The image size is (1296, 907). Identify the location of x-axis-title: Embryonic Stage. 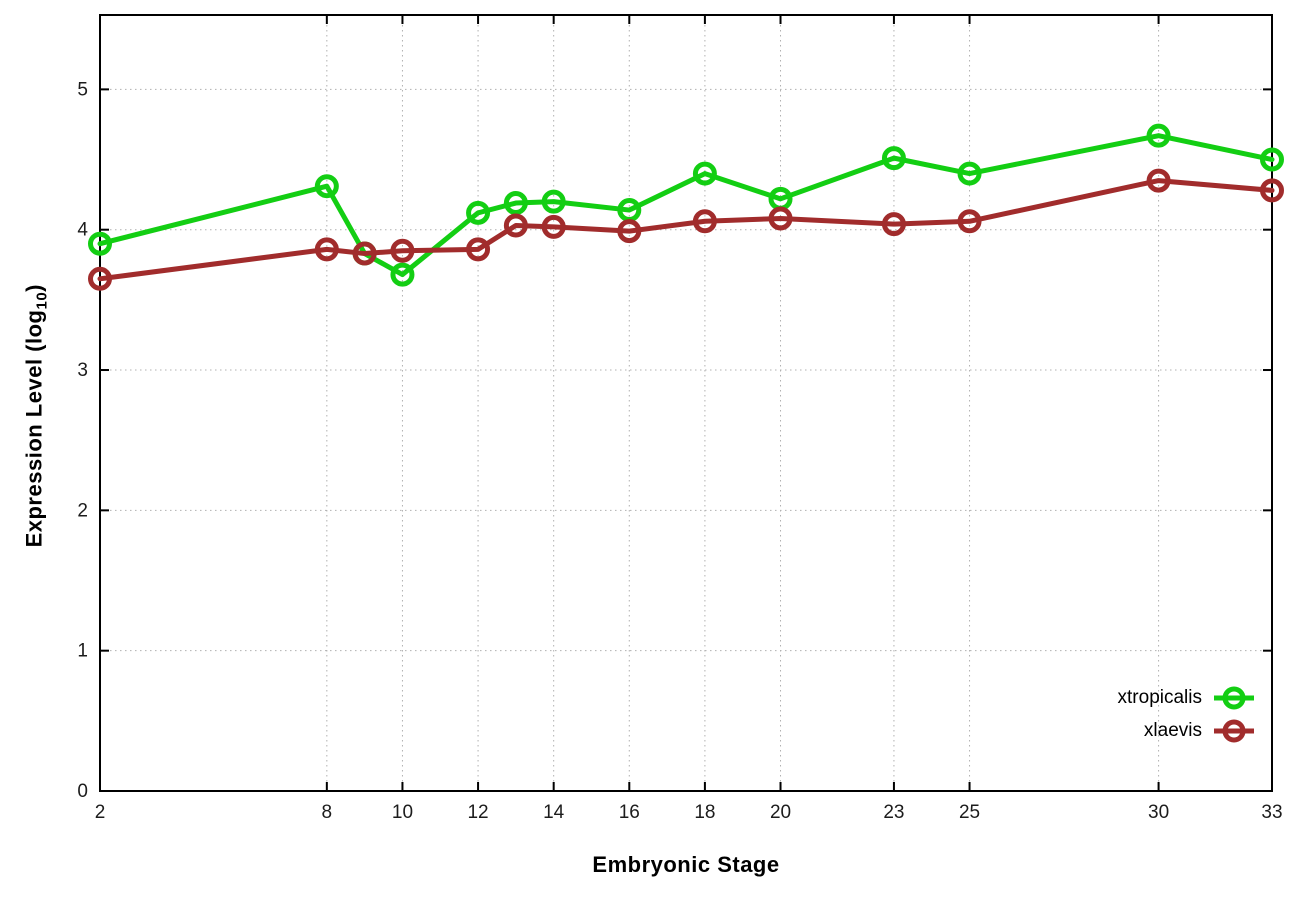
(686, 864).